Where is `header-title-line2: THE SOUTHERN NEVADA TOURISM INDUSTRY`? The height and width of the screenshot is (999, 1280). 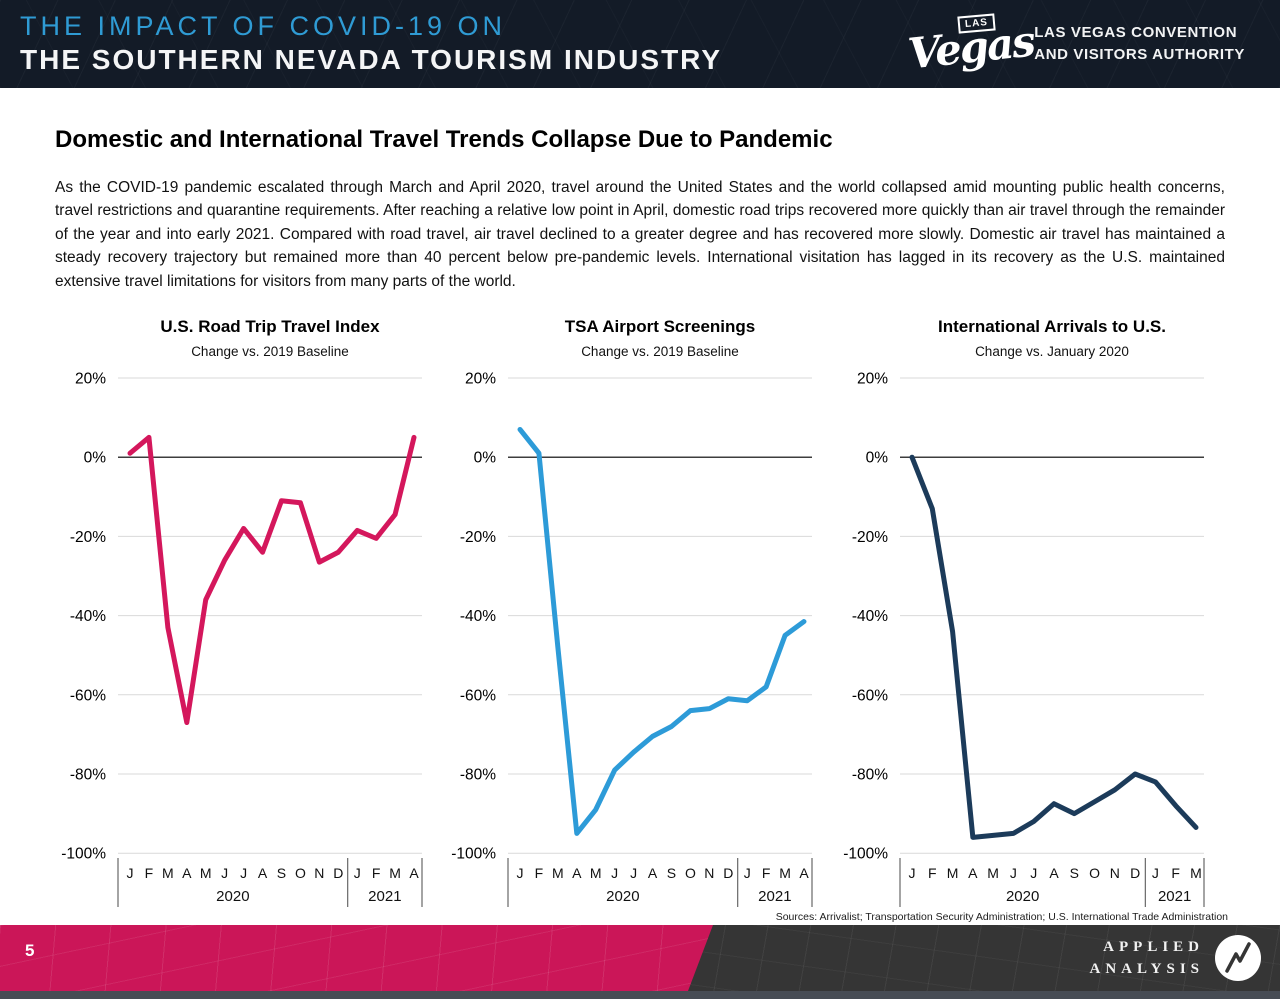
header-title-line2: THE SOUTHERN NEVADA TOURISM INDUSTRY is located at coordinates (371, 59).